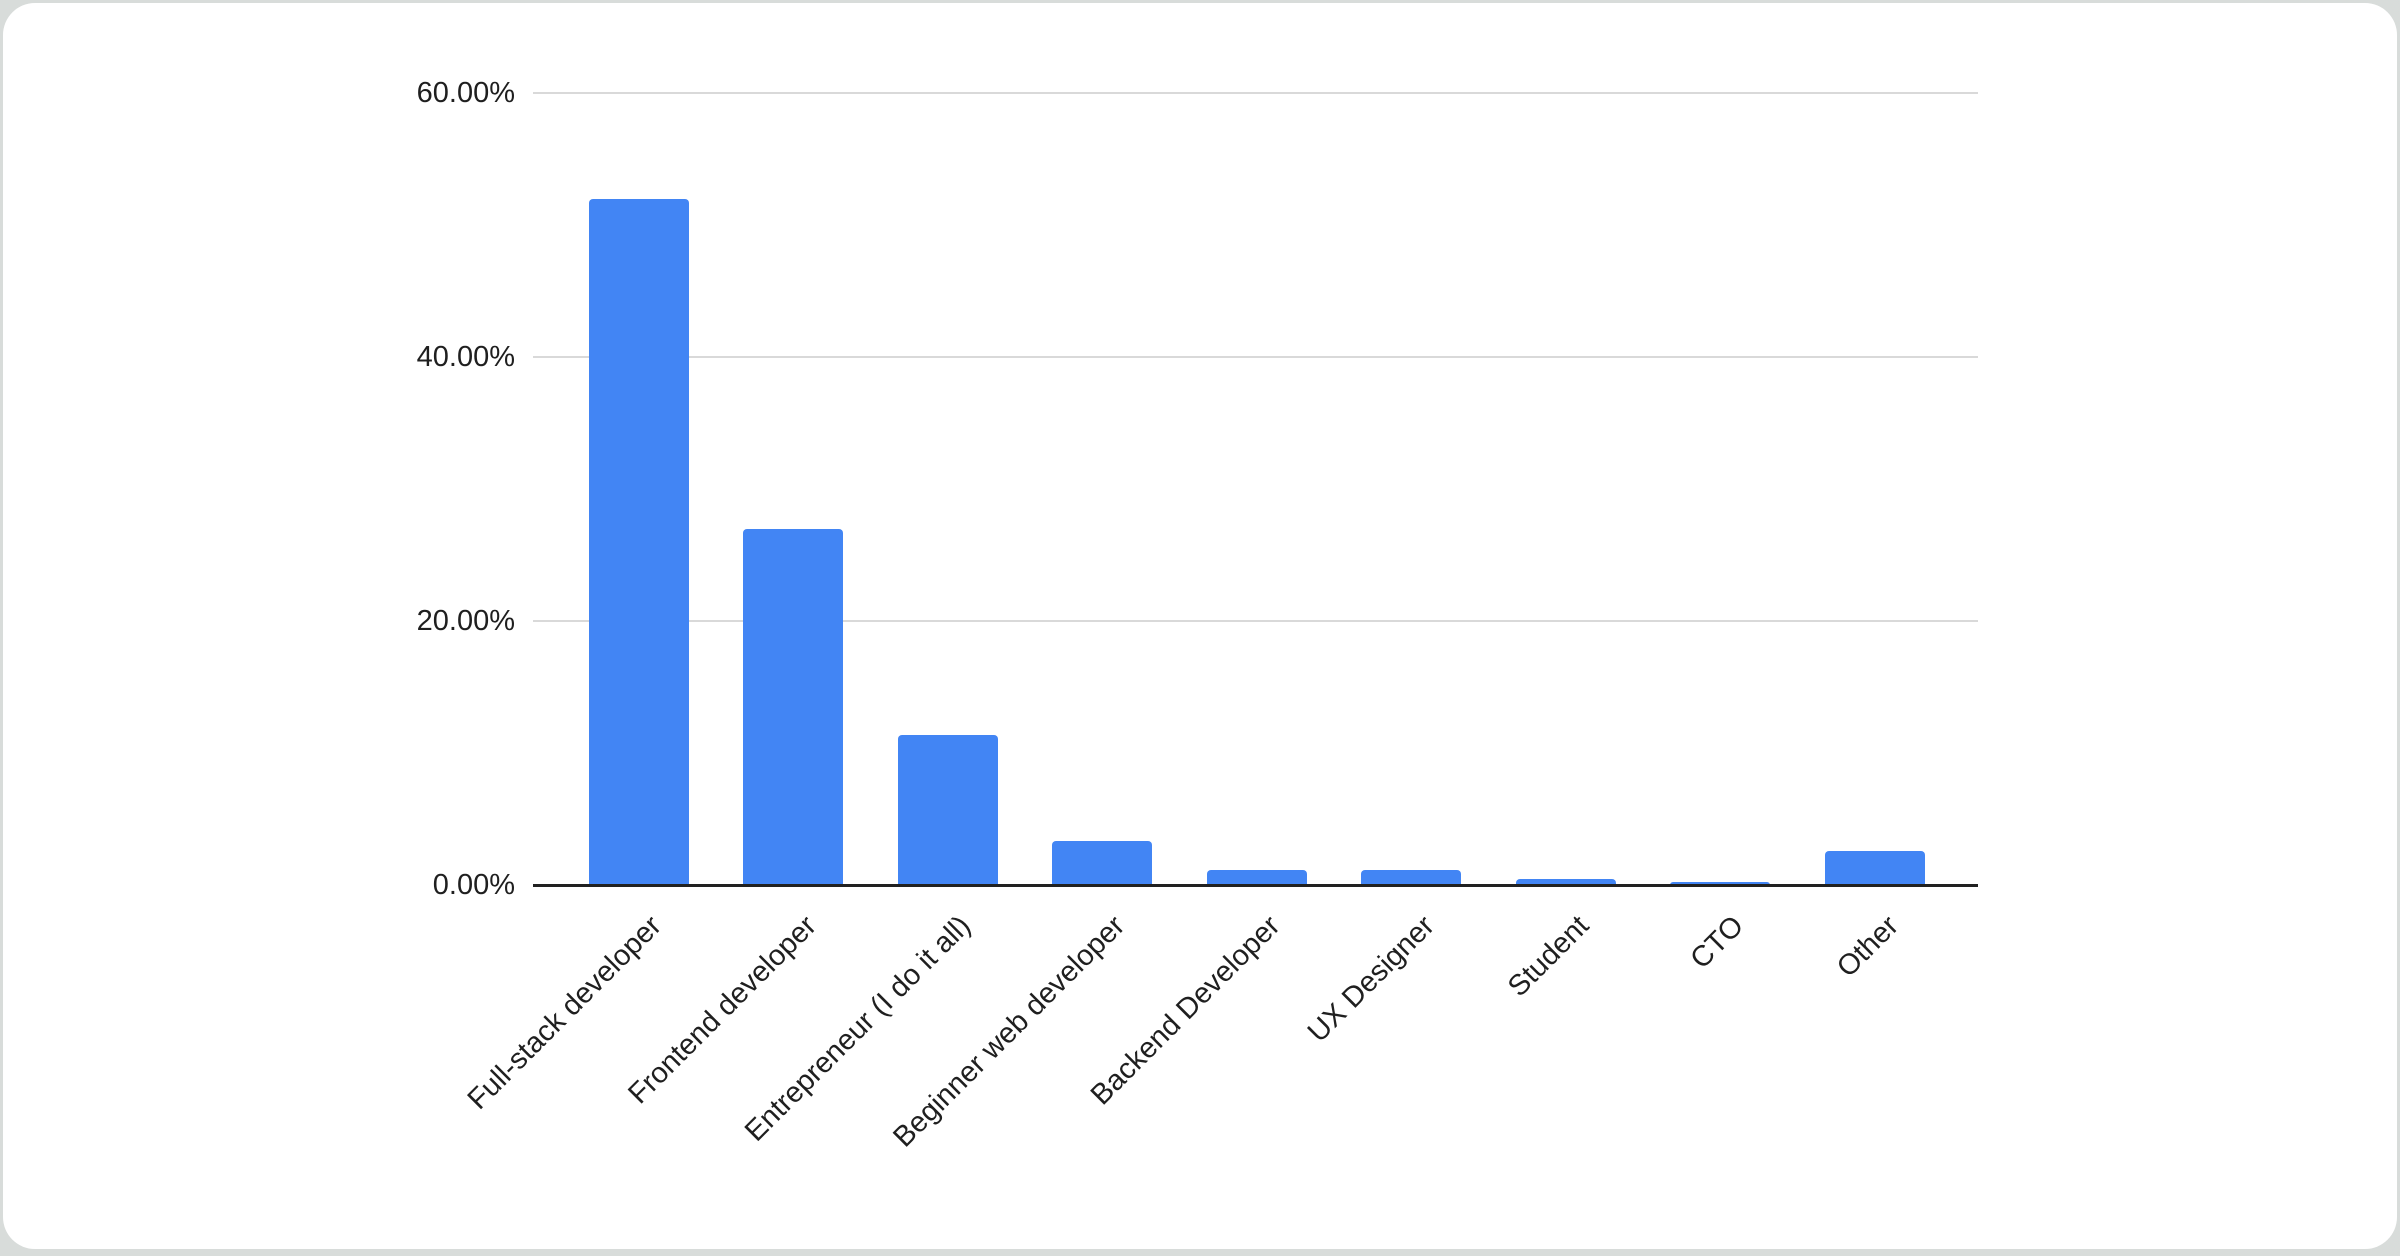 This screenshot has width=2400, height=1256. What do you see at coordinates (1255, 885) in the screenshot?
I see `x-axis-line` at bounding box center [1255, 885].